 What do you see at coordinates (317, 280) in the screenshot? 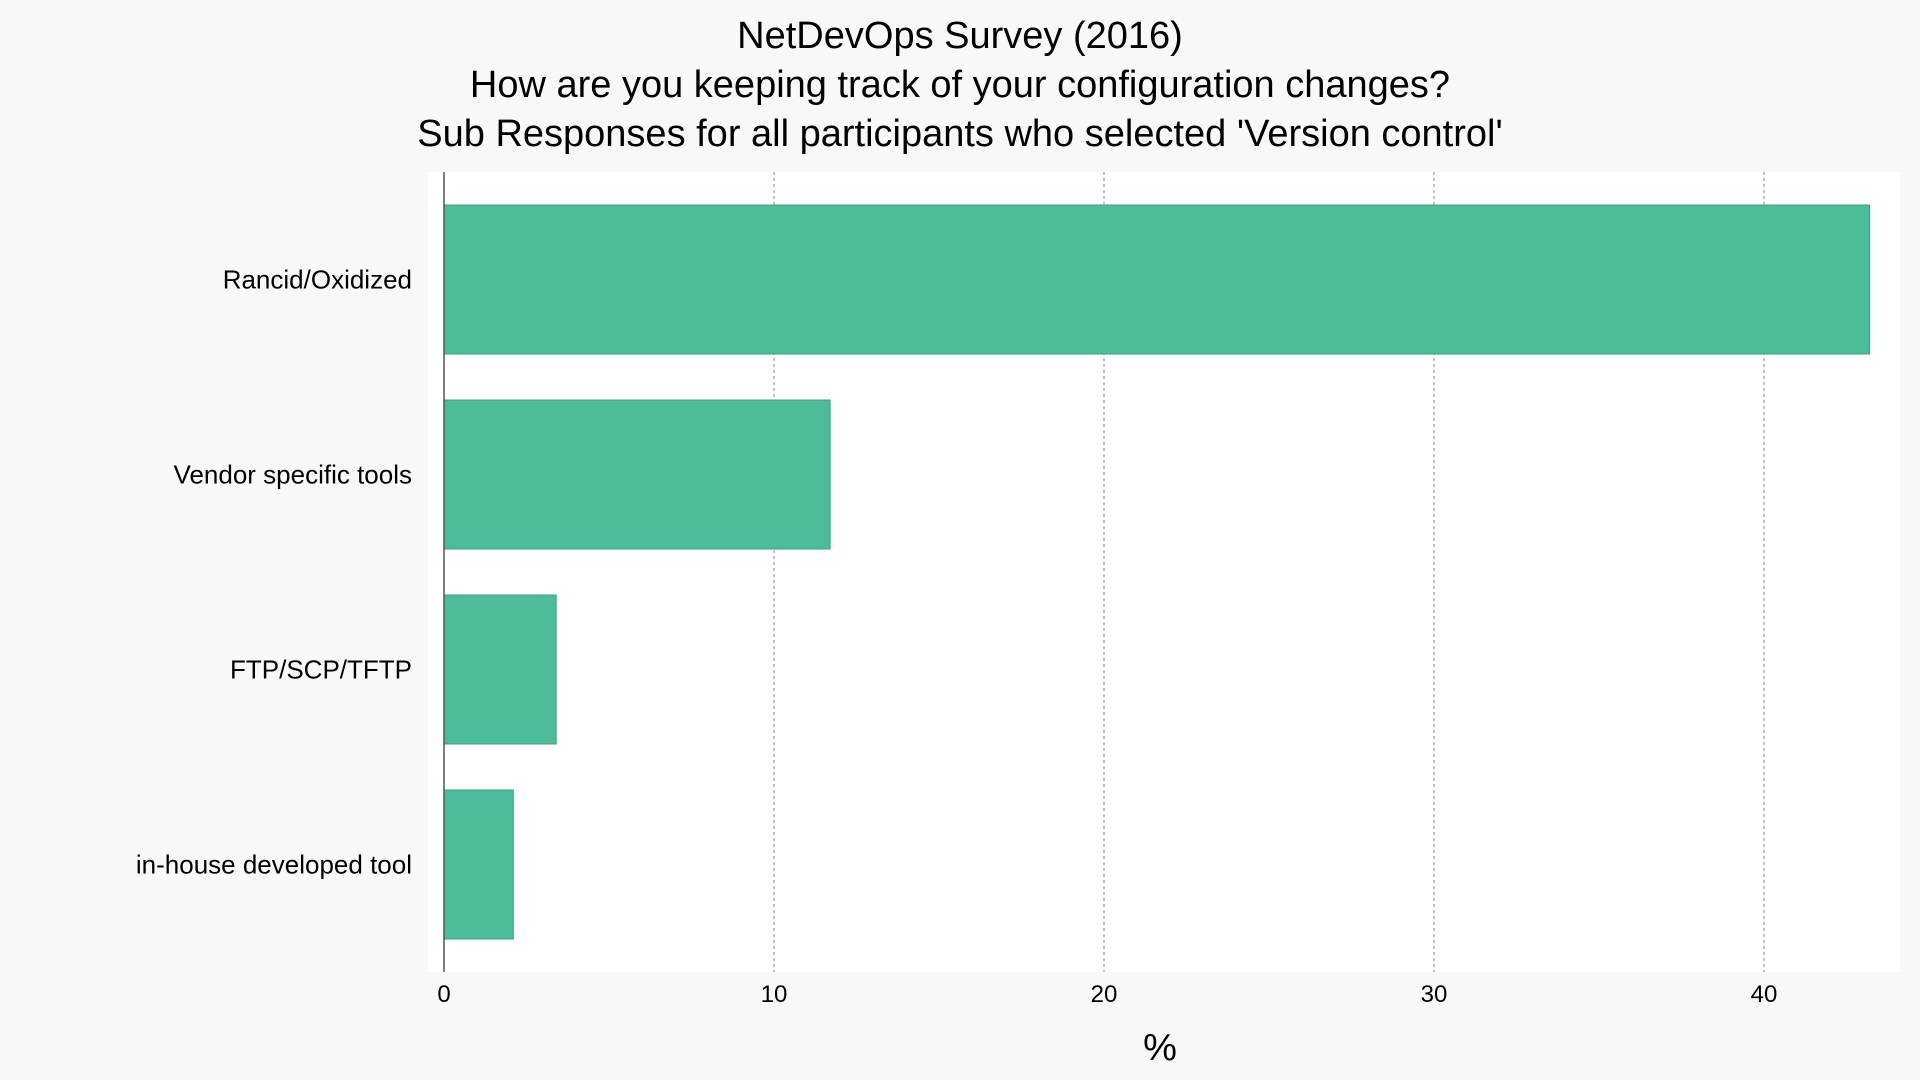
I see `category-label: Rancid/Oxidized` at bounding box center [317, 280].